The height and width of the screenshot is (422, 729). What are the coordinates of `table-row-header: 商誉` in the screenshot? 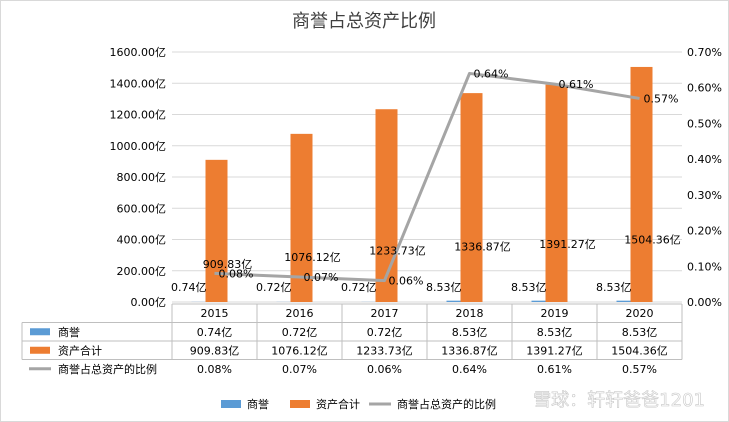 It's located at (69, 332).